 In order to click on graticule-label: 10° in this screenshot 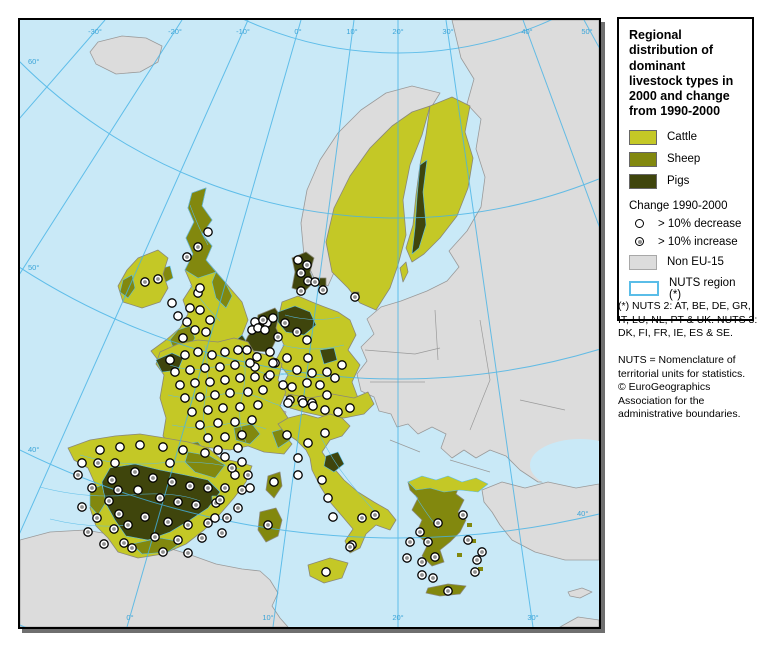, I will do `click(351, 31)`.